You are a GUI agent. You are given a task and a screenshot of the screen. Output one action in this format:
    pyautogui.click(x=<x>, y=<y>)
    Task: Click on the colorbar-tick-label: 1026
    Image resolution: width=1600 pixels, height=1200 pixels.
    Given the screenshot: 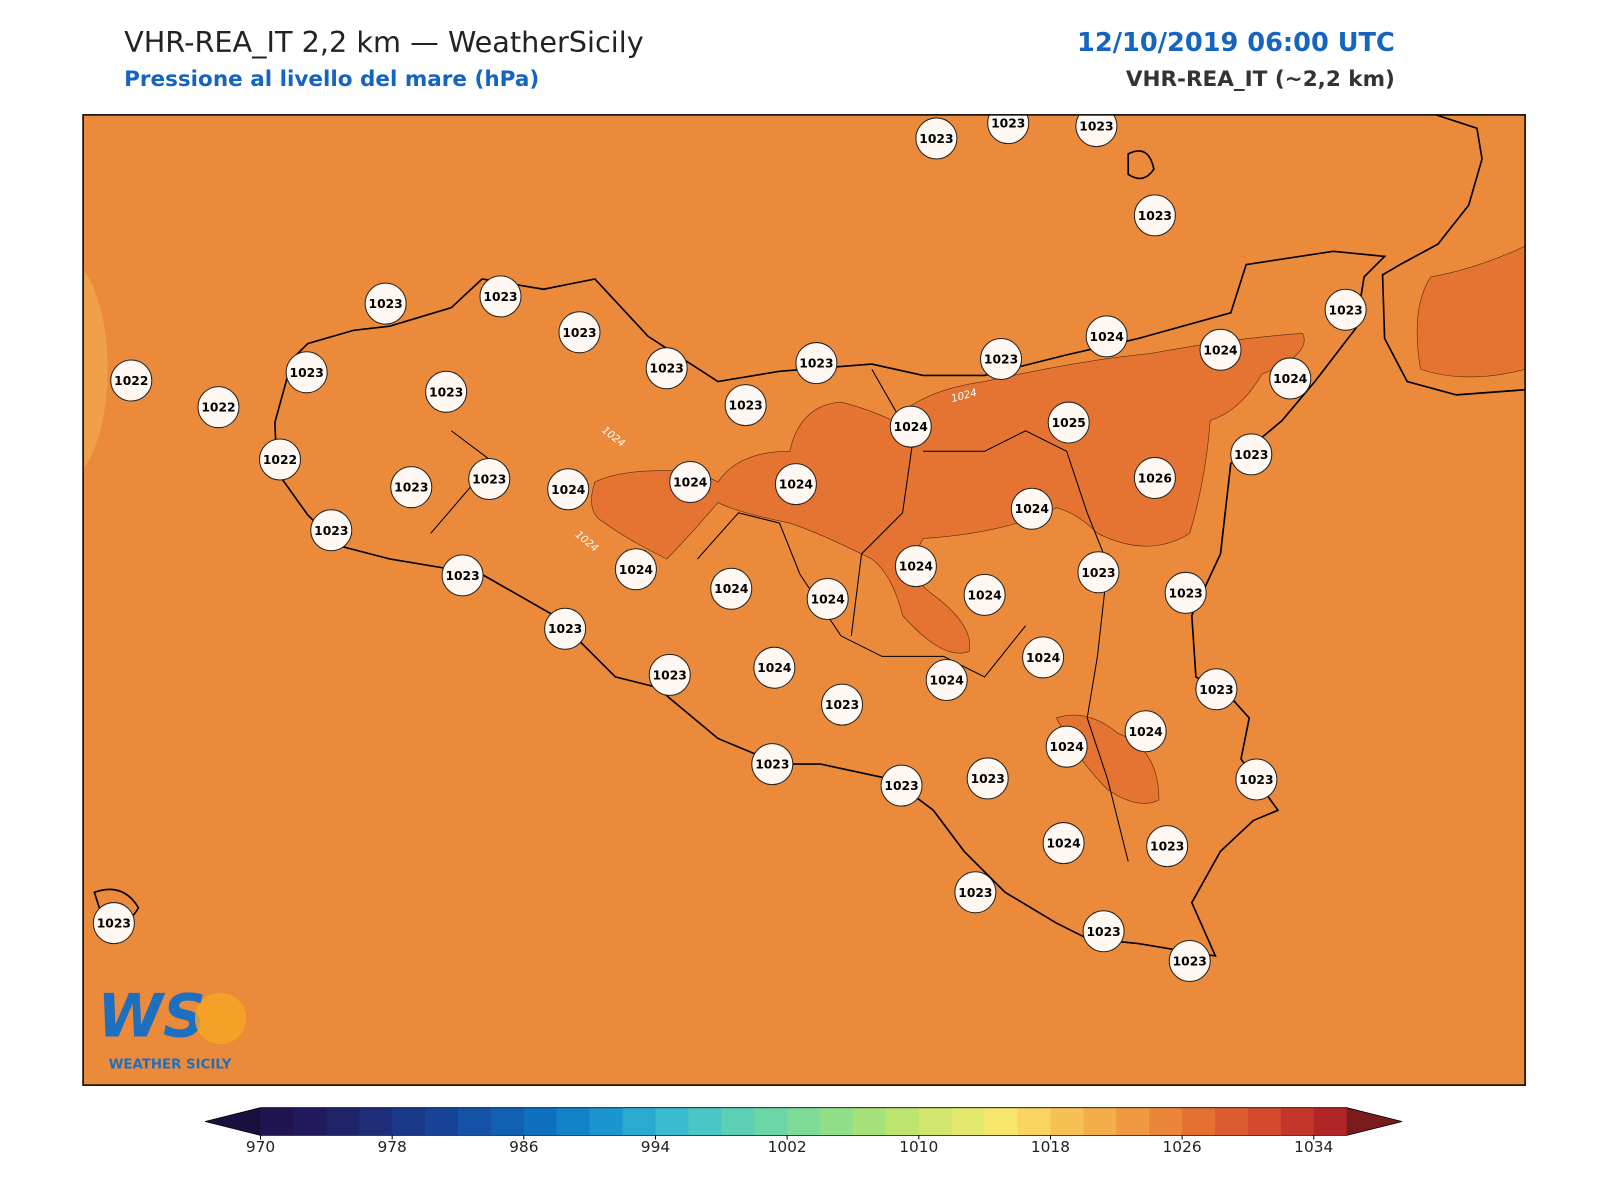 What is the action you would take?
    pyautogui.click(x=1182, y=1147)
    